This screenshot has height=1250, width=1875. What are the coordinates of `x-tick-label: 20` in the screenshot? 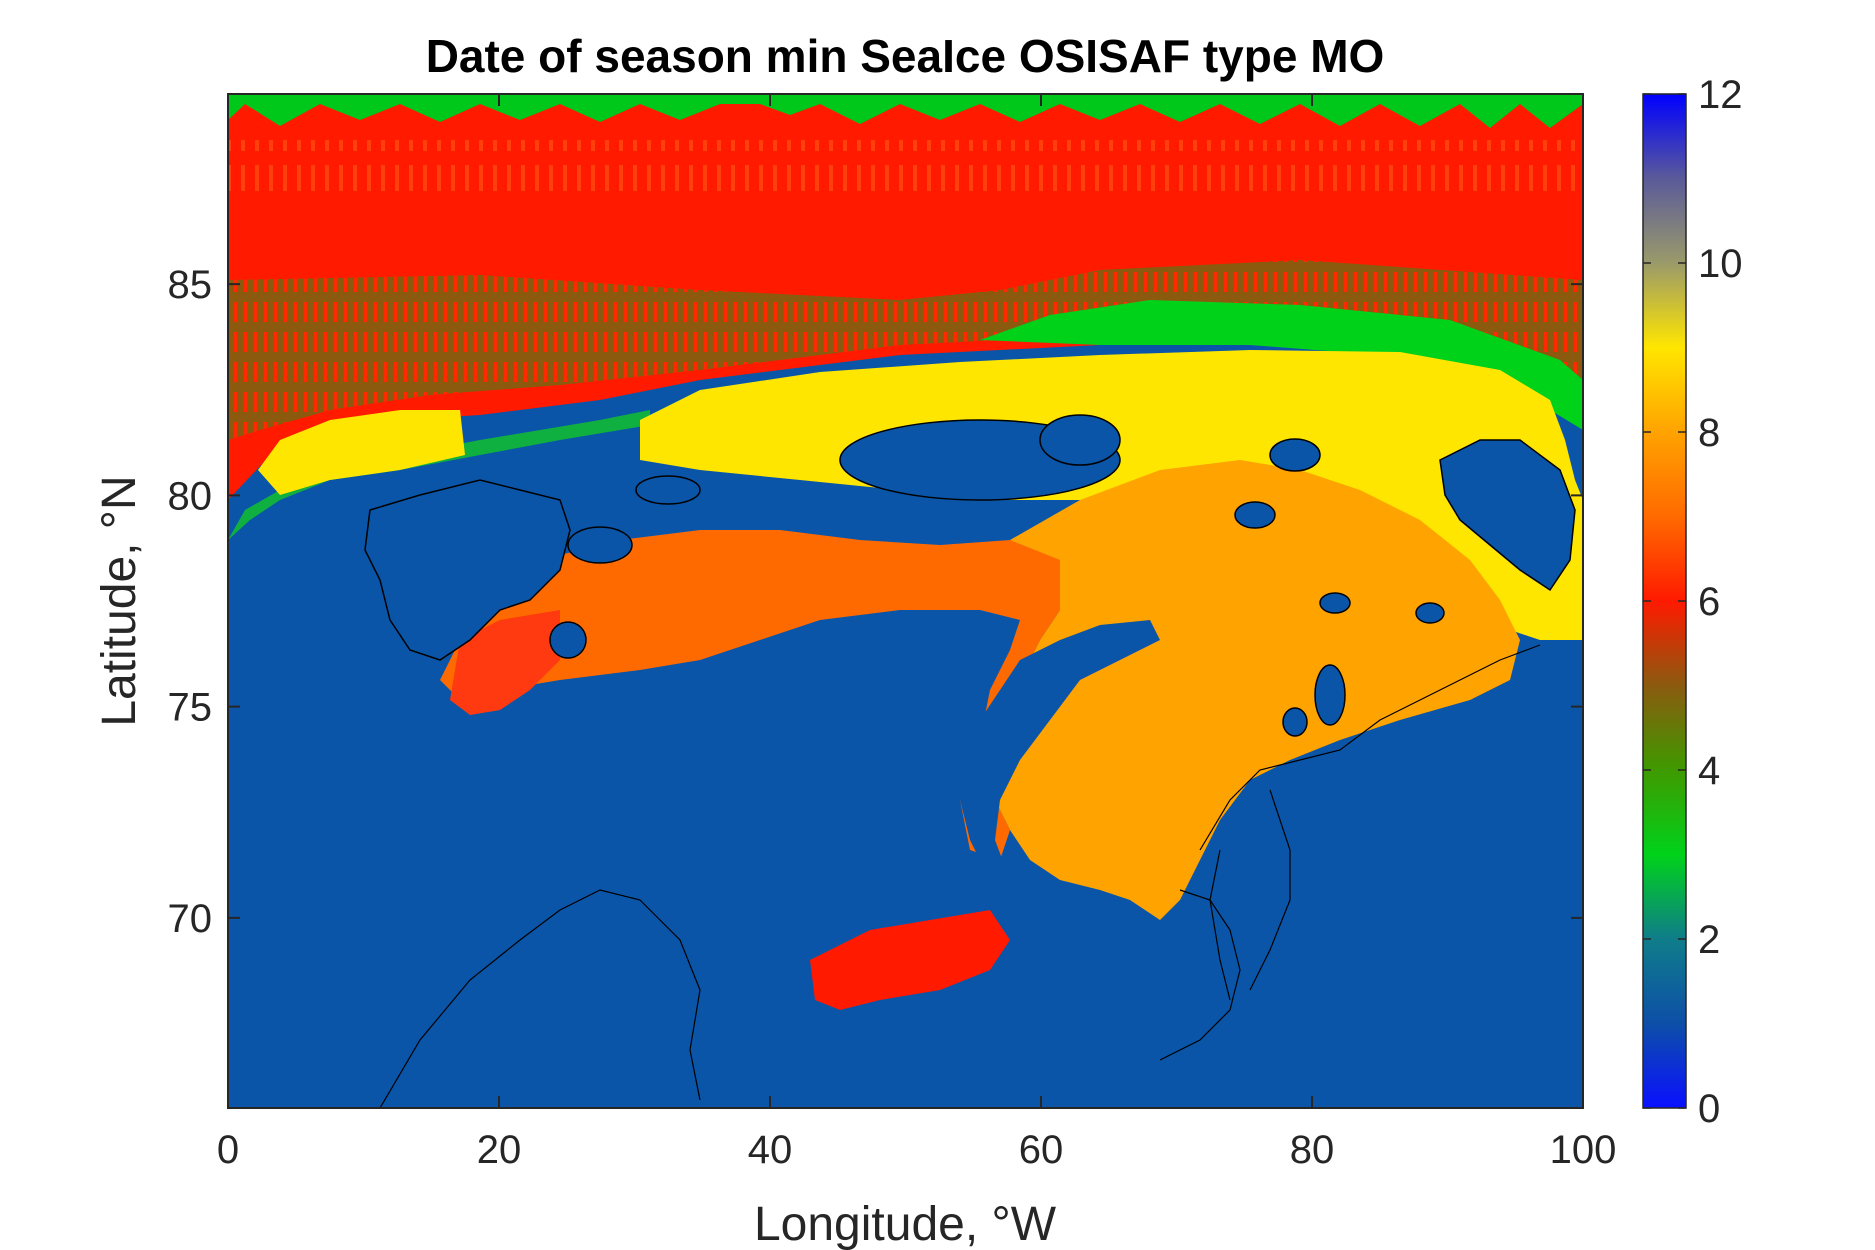 It's located at (499, 1150).